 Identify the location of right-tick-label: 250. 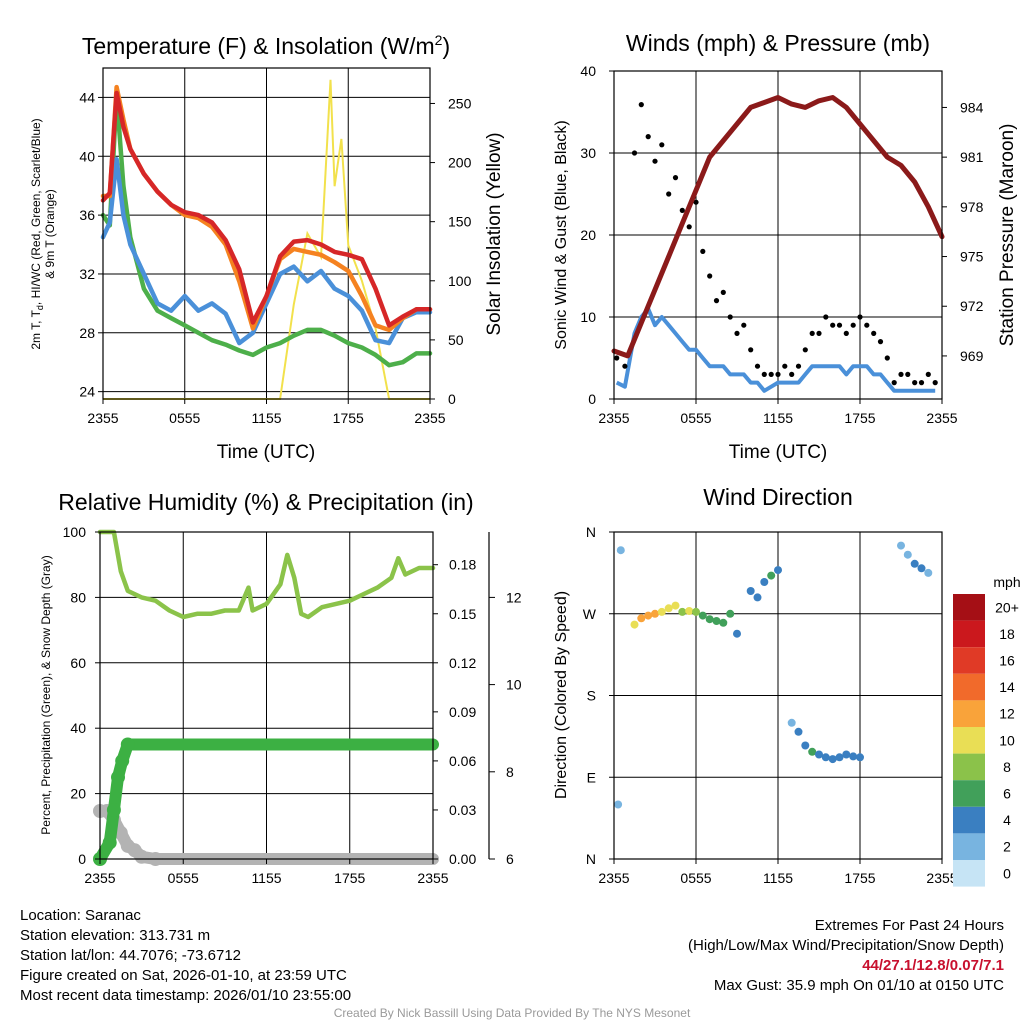
(460, 103).